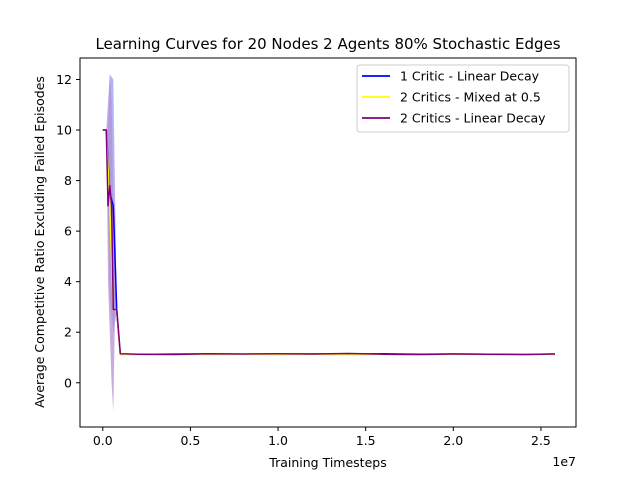  What do you see at coordinates (470, 97) in the screenshot?
I see `legend-label-2: 2 Critics - Mixed at 0.5` at bounding box center [470, 97].